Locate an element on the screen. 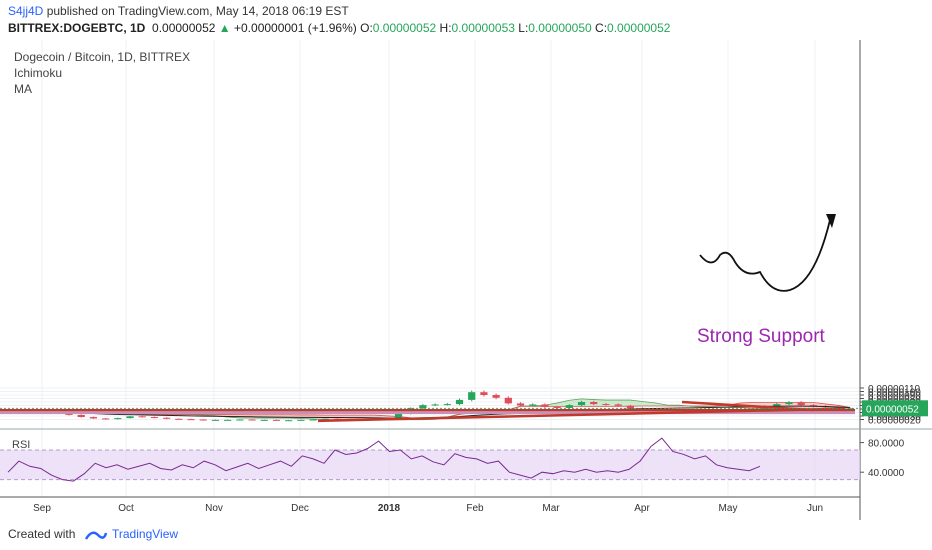  time-tick-label: Sep is located at coordinates (42, 508).